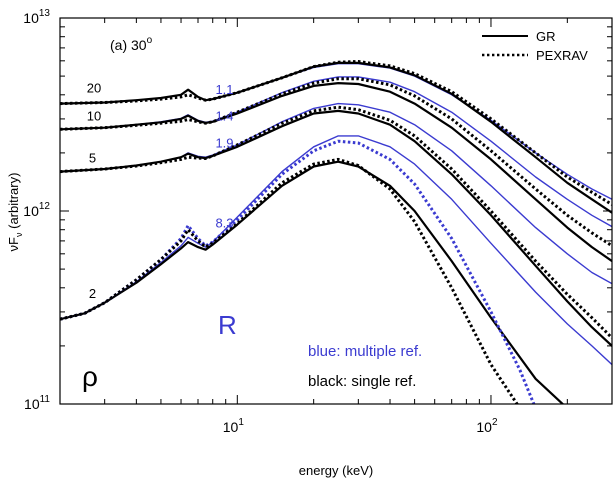  I want to click on x-axis-label: energy (keV), so click(336, 470).